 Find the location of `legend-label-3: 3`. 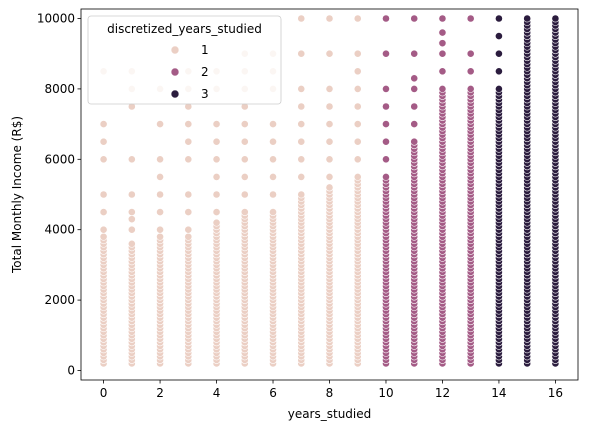

legend-label-3: 3 is located at coordinates (205, 94).